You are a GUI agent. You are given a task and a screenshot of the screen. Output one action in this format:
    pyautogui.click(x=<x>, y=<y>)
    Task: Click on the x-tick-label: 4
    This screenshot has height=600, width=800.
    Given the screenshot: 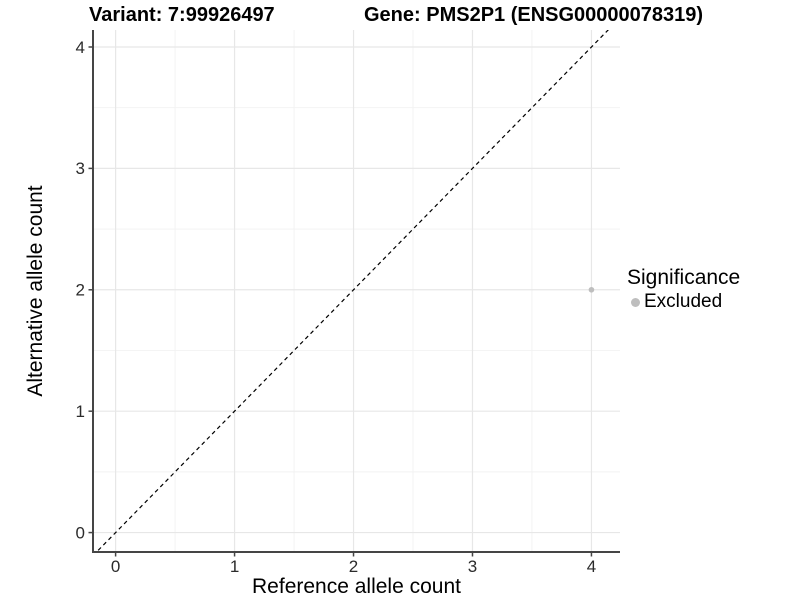 What is the action you would take?
    pyautogui.click(x=591, y=566)
    